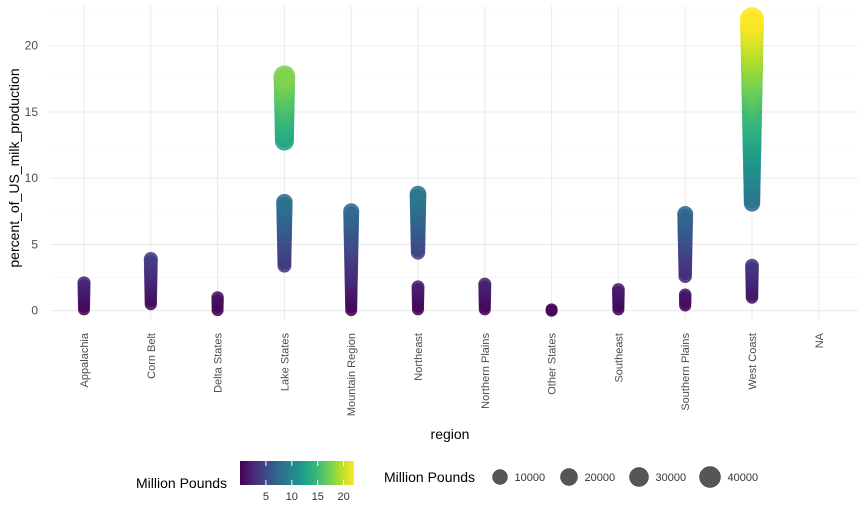 This screenshot has width=864, height=518. I want to click on size-legend-label: 40000, so click(743, 478).